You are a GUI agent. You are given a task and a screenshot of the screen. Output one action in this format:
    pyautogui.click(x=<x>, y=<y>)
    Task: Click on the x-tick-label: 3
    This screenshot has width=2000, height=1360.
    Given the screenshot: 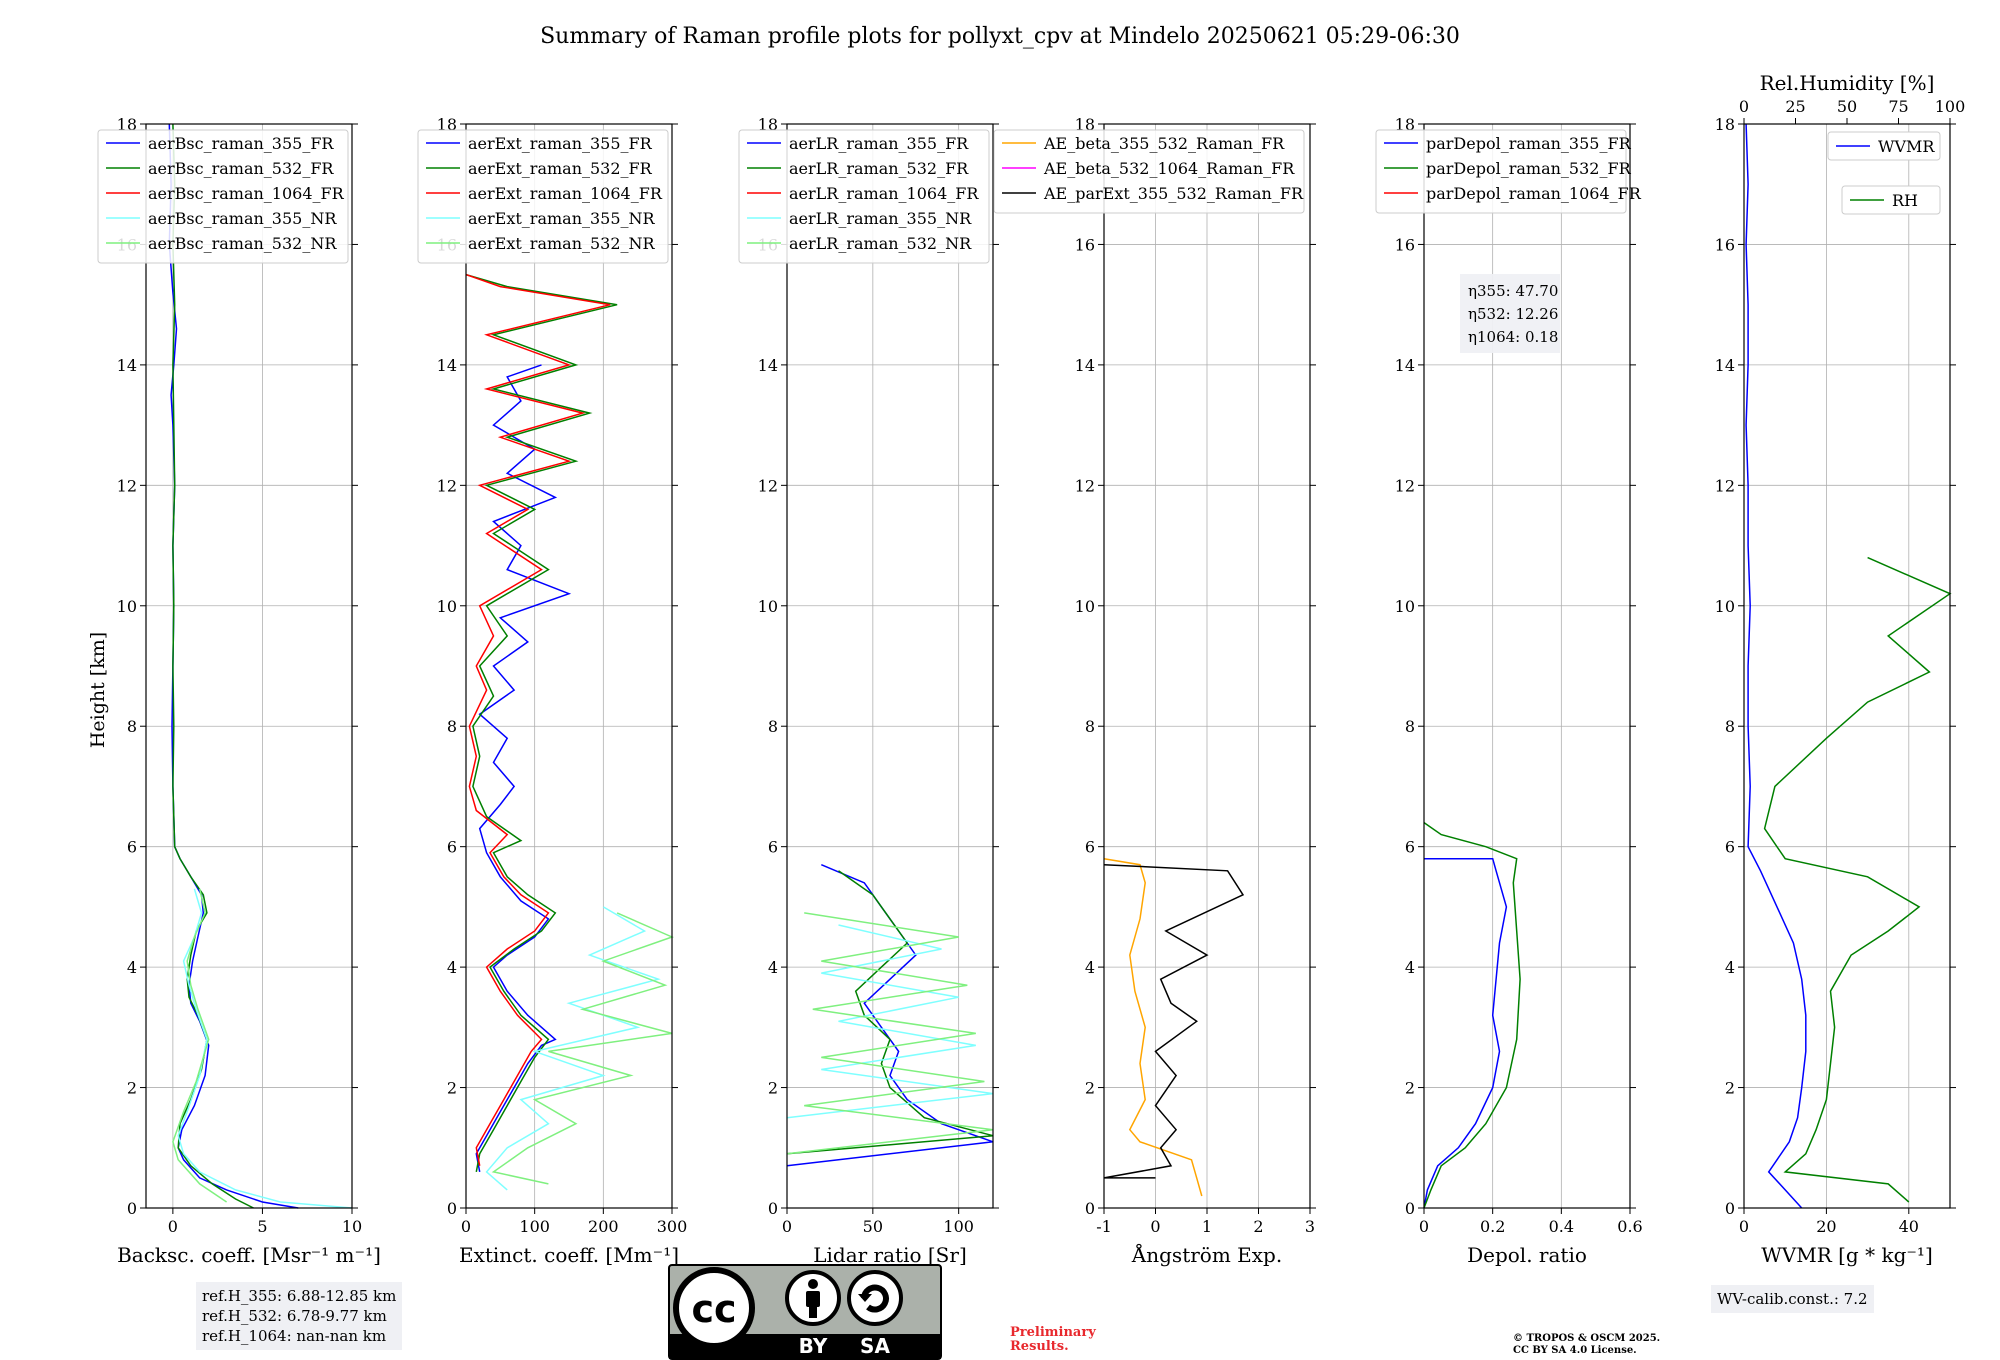 What is the action you would take?
    pyautogui.click(x=1310, y=1226)
    